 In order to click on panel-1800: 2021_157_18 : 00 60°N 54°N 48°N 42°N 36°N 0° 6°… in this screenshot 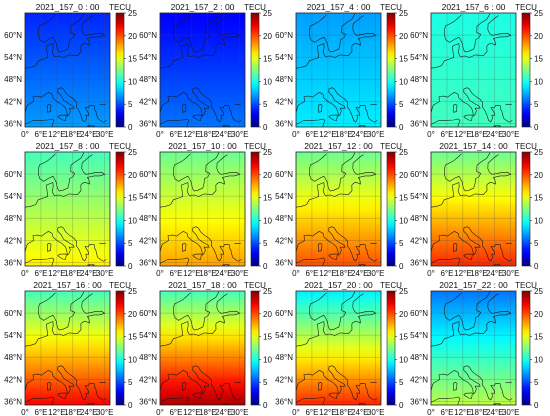, I will do `click(205, 348)`.